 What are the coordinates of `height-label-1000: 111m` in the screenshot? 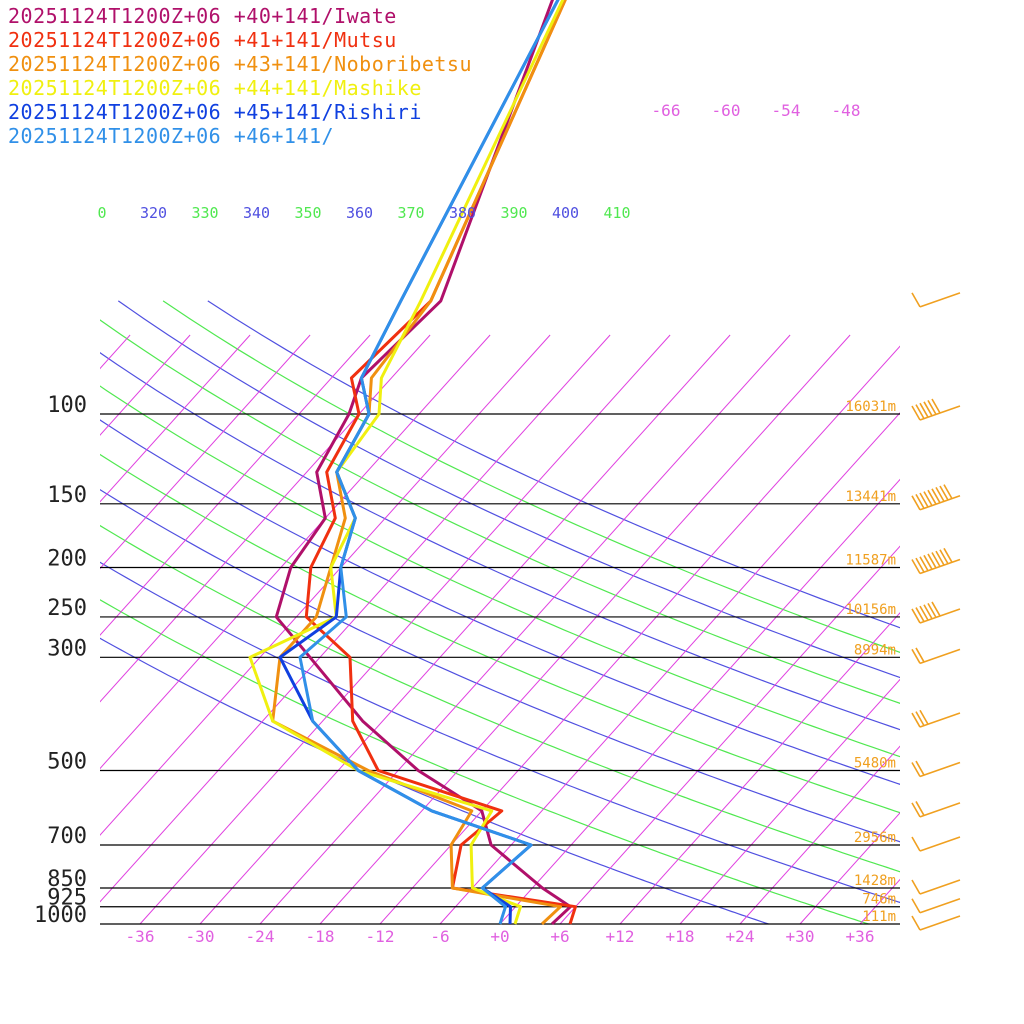 It's located at (879, 917).